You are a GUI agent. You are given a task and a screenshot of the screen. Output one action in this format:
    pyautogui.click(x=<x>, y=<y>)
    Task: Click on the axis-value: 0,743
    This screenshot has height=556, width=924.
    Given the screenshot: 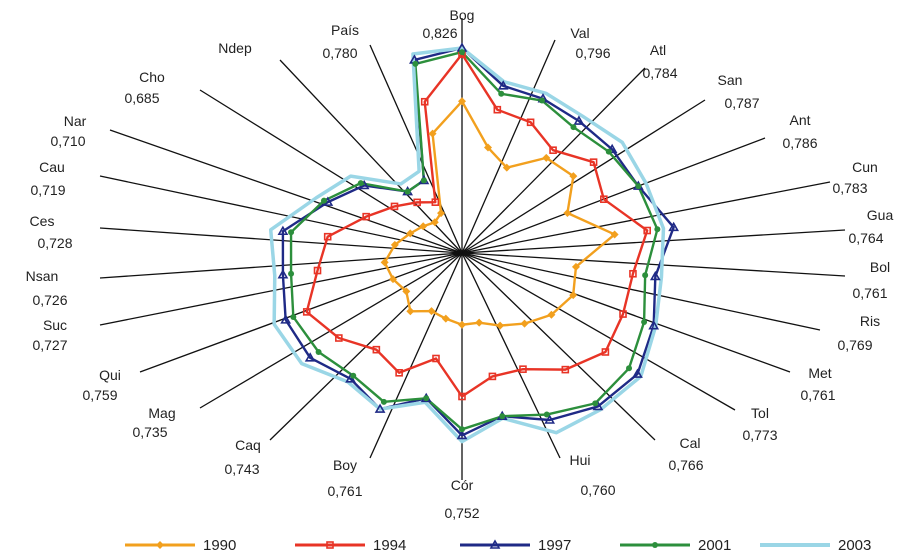 What is the action you would take?
    pyautogui.click(x=241, y=469)
    